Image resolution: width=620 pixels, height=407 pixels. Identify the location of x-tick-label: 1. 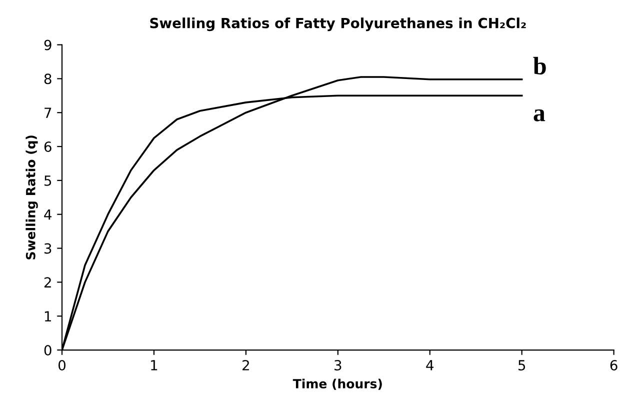
(154, 365).